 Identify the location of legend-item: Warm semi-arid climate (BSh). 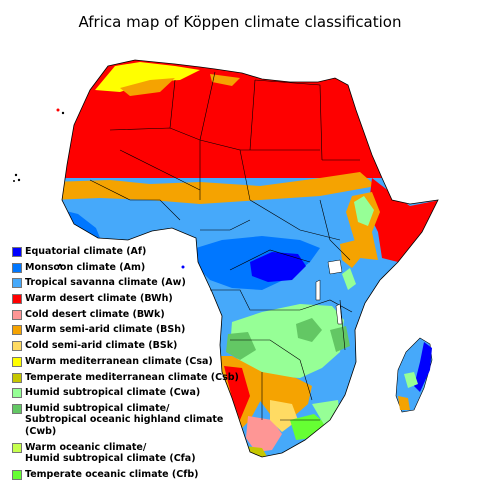
(132, 330).